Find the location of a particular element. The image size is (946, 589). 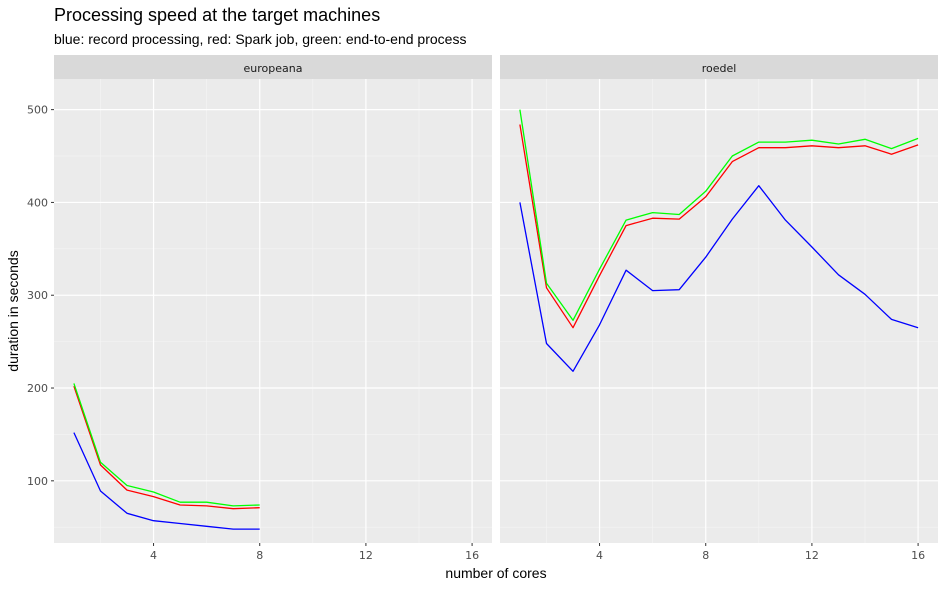

y-tick-label: 300 is located at coordinates (37, 295).